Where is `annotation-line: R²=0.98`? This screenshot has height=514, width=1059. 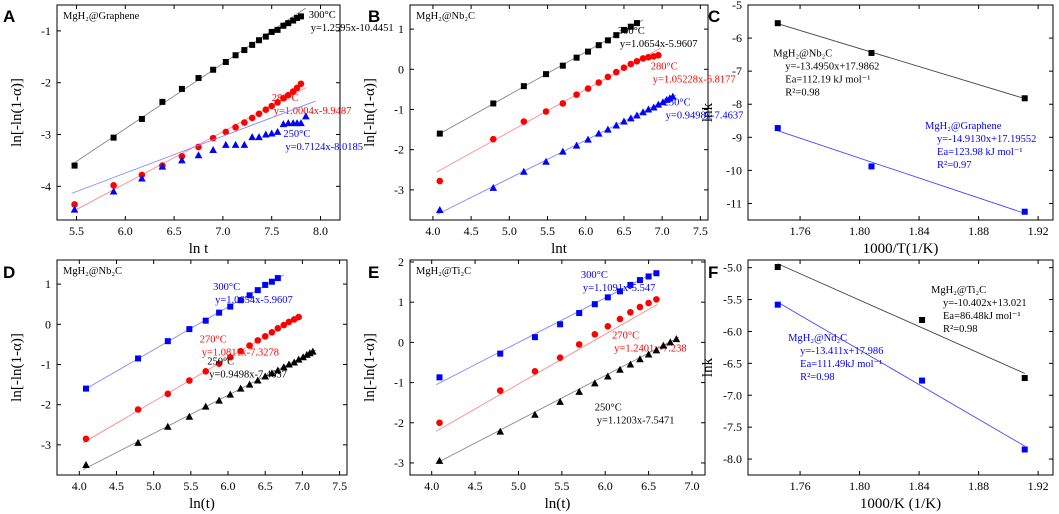 annotation-line: R²=0.98 is located at coordinates (817, 377).